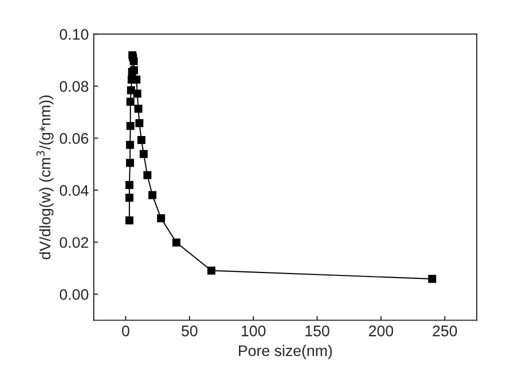  Describe the element at coordinates (318, 331) in the screenshot. I see `x-tick-label: 150` at that location.